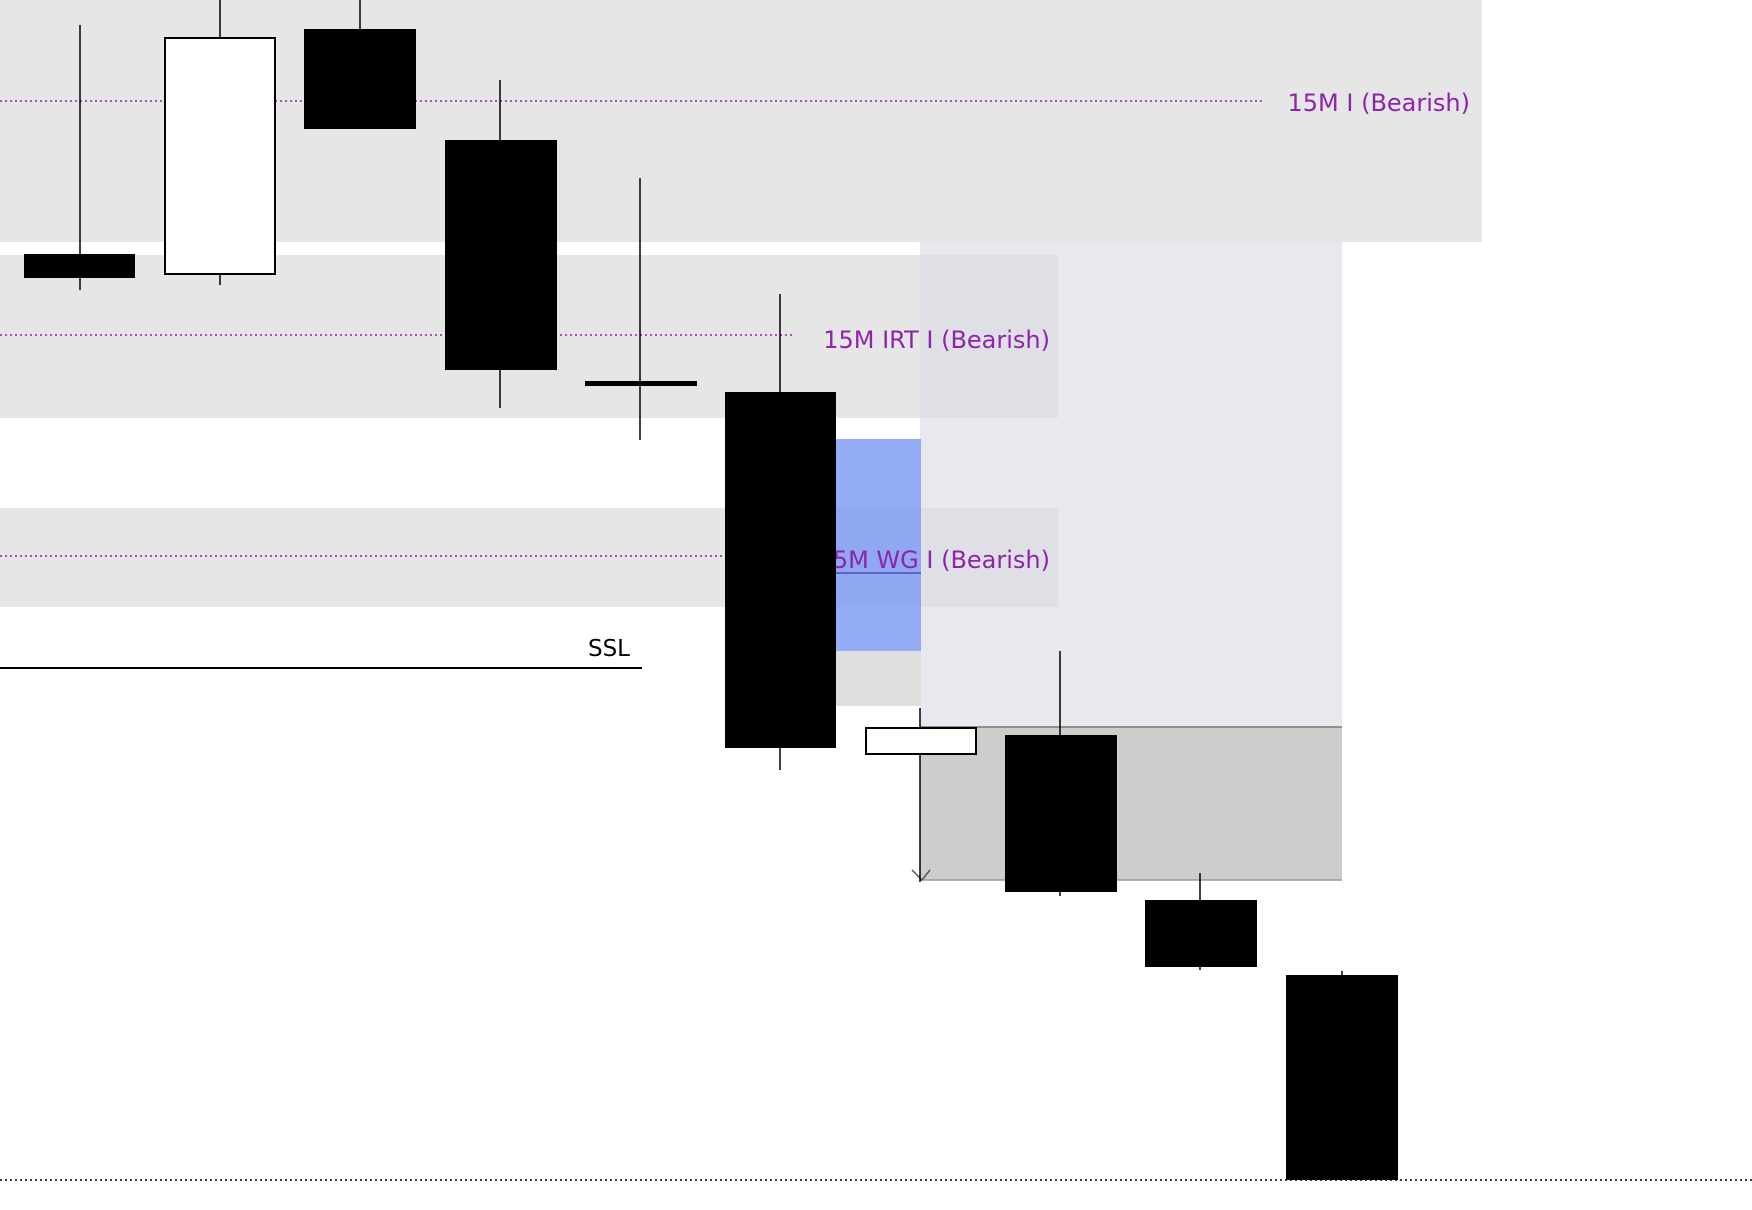 The image size is (1752, 1210). I want to click on zone-15m-wg-i-label: 15M WG I (Bearish), so click(934, 560).